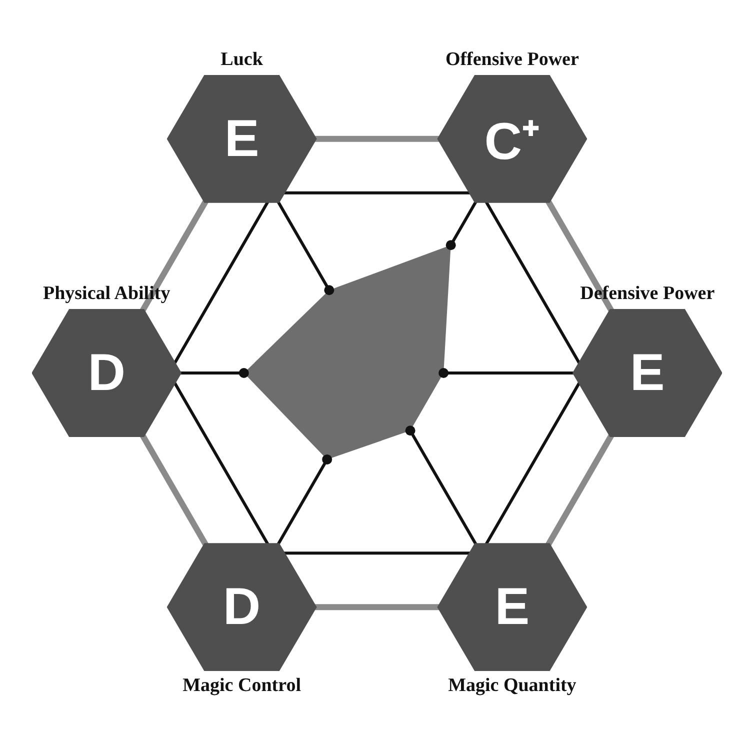 Image resolution: width=755 pixels, height=747 pixels. I want to click on spoke-label: Luck, so click(242, 59).